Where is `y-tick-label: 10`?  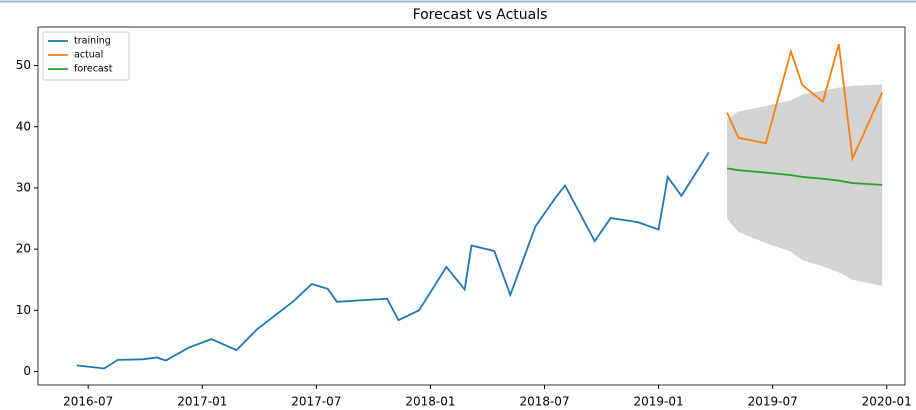 y-tick-label: 10 is located at coordinates (23, 310).